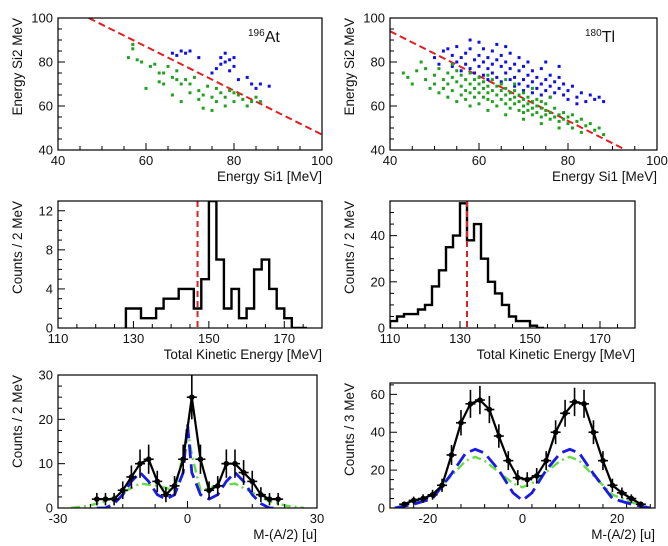 The width and height of the screenshot is (668, 546). Describe the element at coordinates (234, 160) in the screenshot. I see `x-tick-label: 80` at that location.